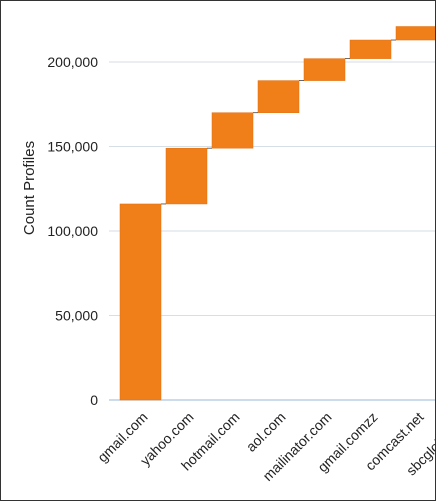 The width and height of the screenshot is (436, 501). What do you see at coordinates (266, 432) in the screenshot?
I see `x-tick-label: aol.com` at bounding box center [266, 432].